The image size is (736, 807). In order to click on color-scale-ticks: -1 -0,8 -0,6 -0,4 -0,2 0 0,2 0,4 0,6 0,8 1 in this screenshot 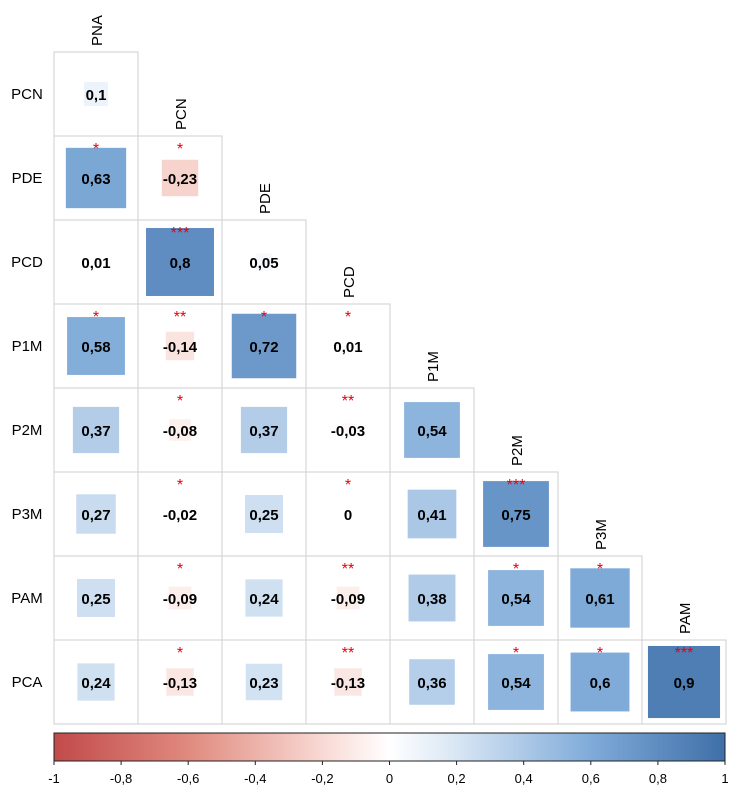, I will do `click(388, 773)`.